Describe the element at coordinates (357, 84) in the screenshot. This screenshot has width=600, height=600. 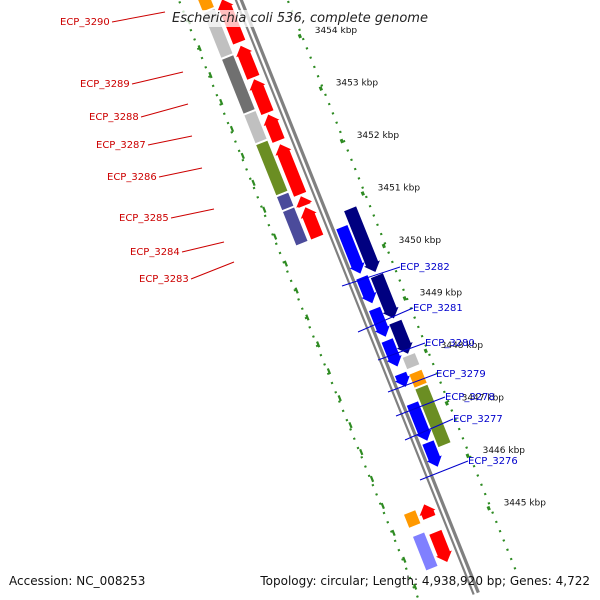
I see `tick-label: 3453 kbp` at that location.